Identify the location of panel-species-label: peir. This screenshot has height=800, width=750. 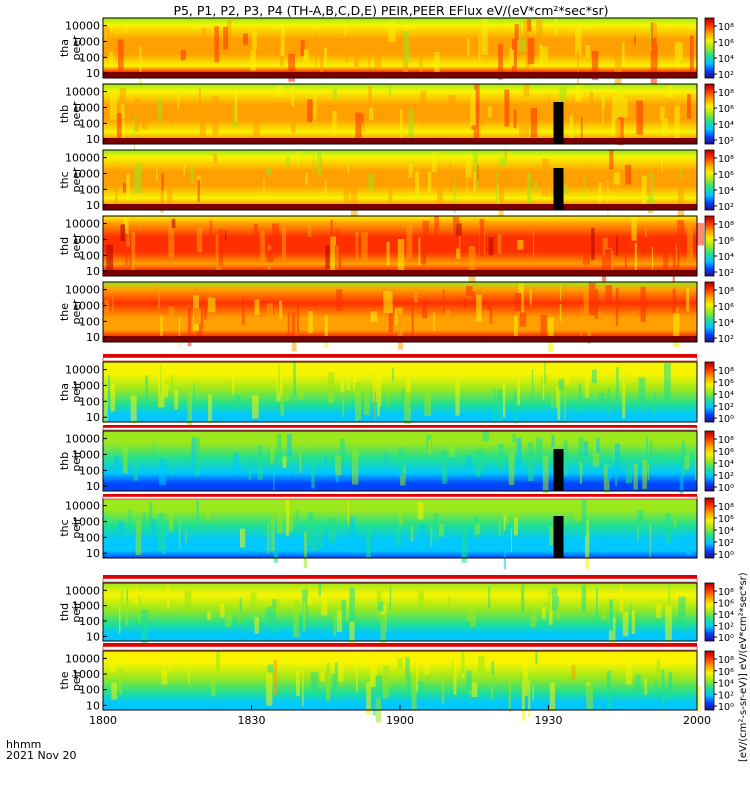
(76, 528).